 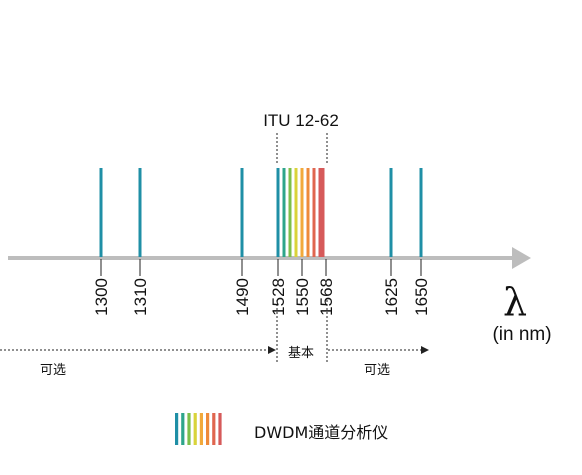 What do you see at coordinates (242, 297) in the screenshot?
I see `tick-label-1490: 1490` at bounding box center [242, 297].